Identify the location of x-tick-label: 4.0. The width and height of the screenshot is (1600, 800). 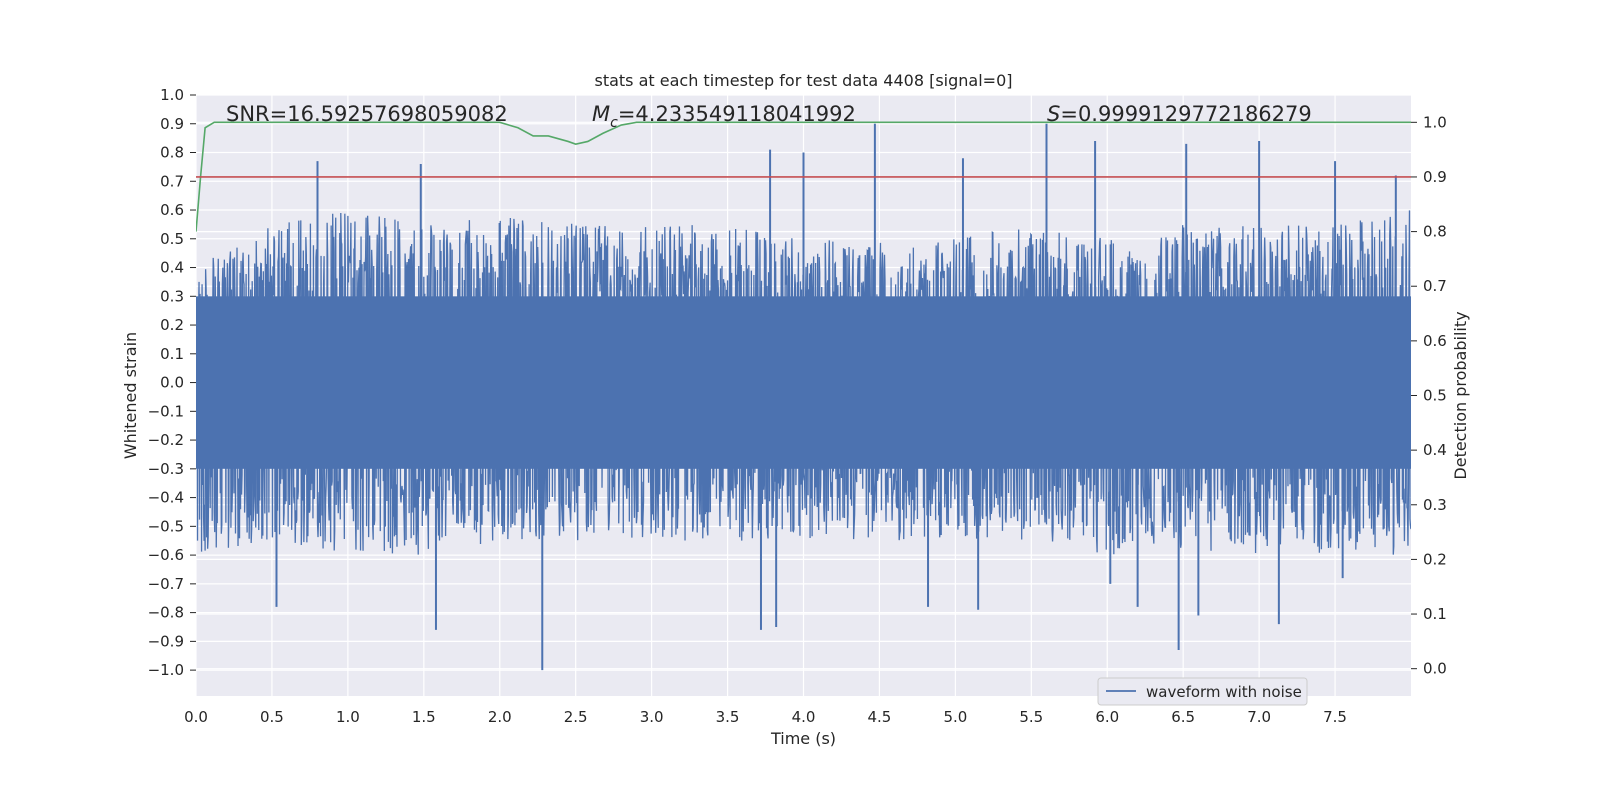
(804, 717).